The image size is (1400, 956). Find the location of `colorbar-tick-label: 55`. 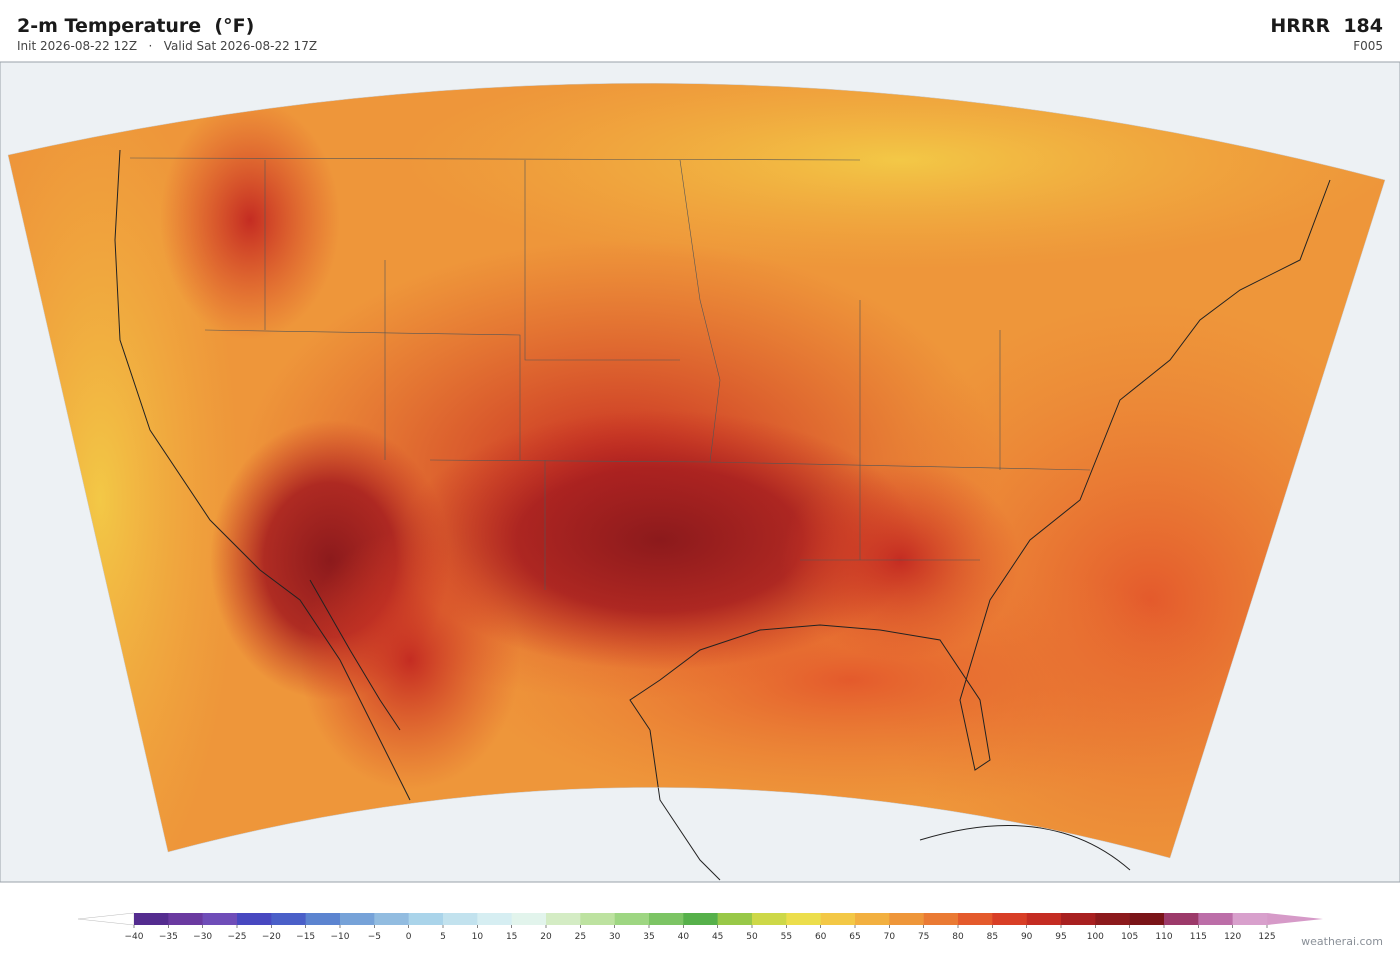

colorbar-tick-label: 55 is located at coordinates (786, 937).